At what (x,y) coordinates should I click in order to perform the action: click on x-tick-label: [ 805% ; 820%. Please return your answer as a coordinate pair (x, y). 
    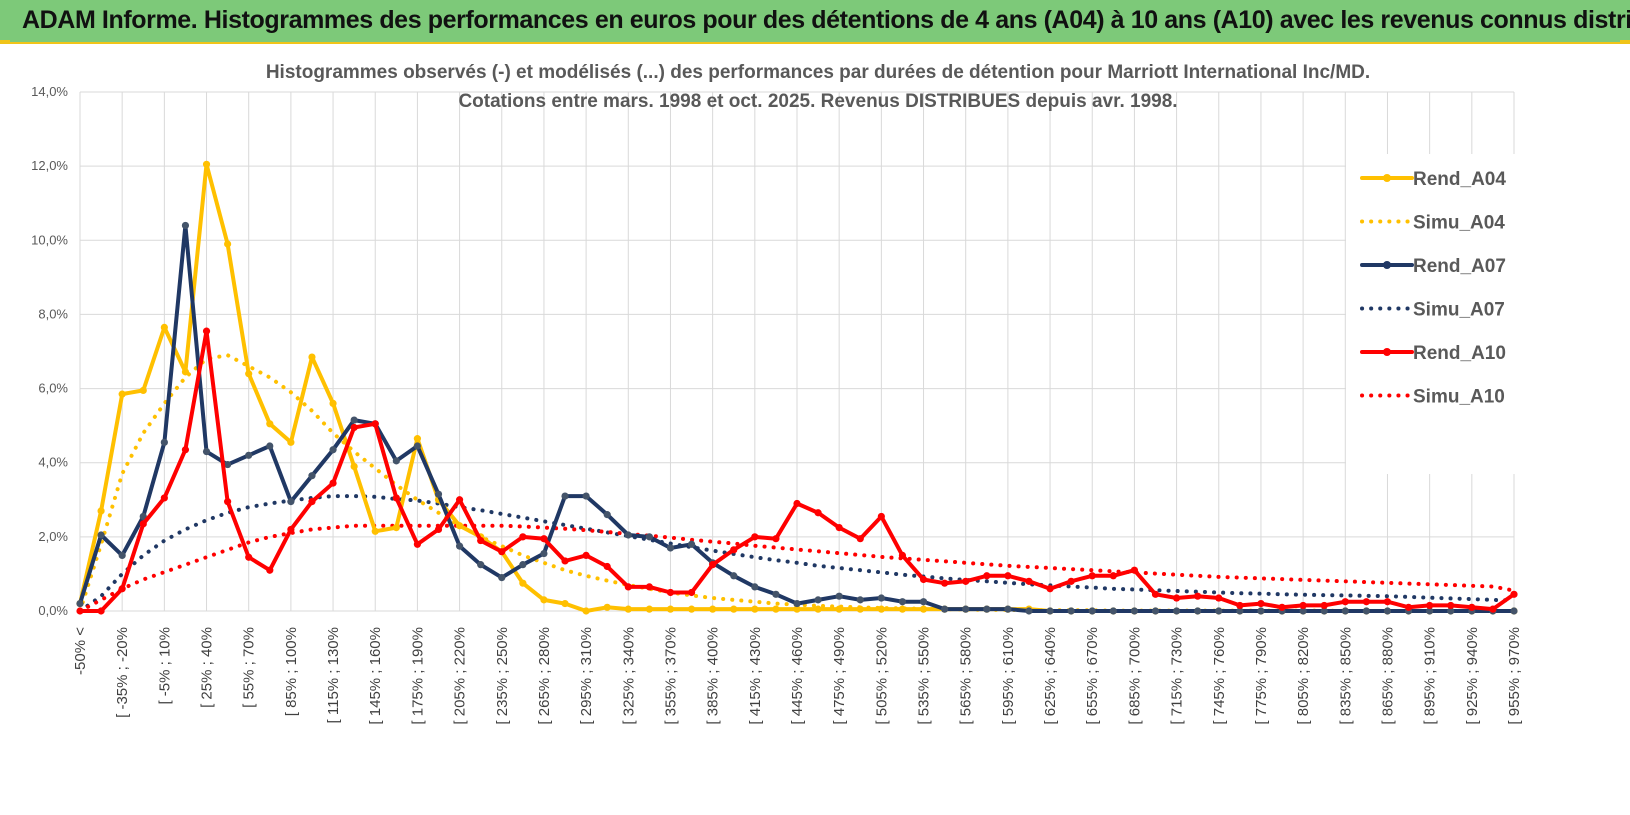
    Looking at the image, I should click on (1303, 676).